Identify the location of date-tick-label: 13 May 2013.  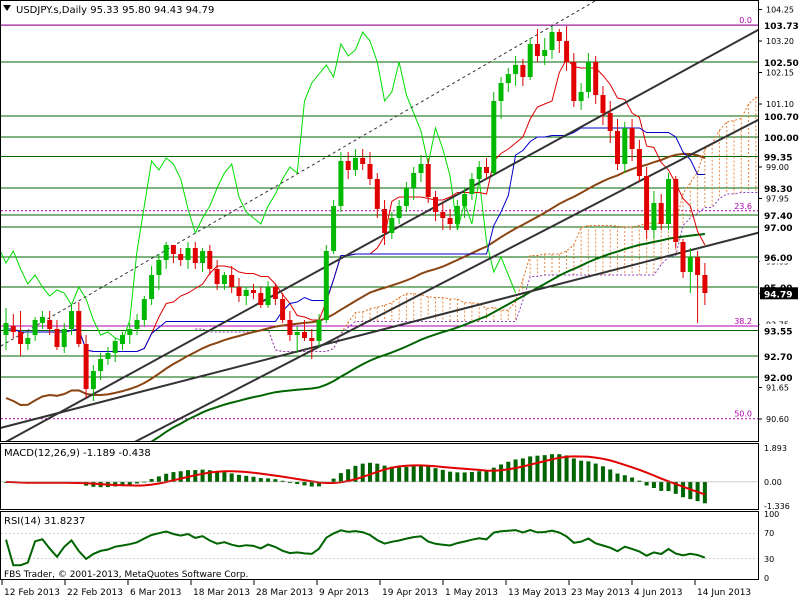
(537, 593).